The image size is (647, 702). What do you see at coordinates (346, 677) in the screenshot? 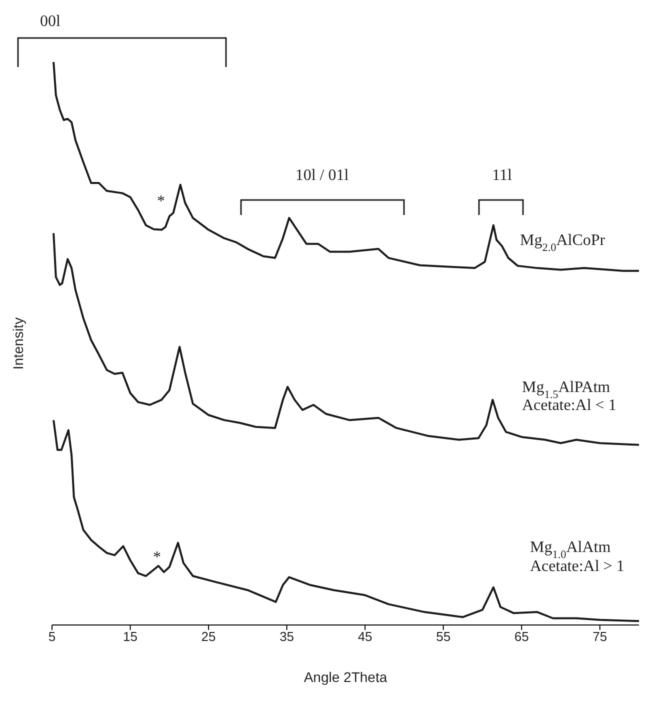
I see `x-axis-title: Angle 2Theta` at bounding box center [346, 677].